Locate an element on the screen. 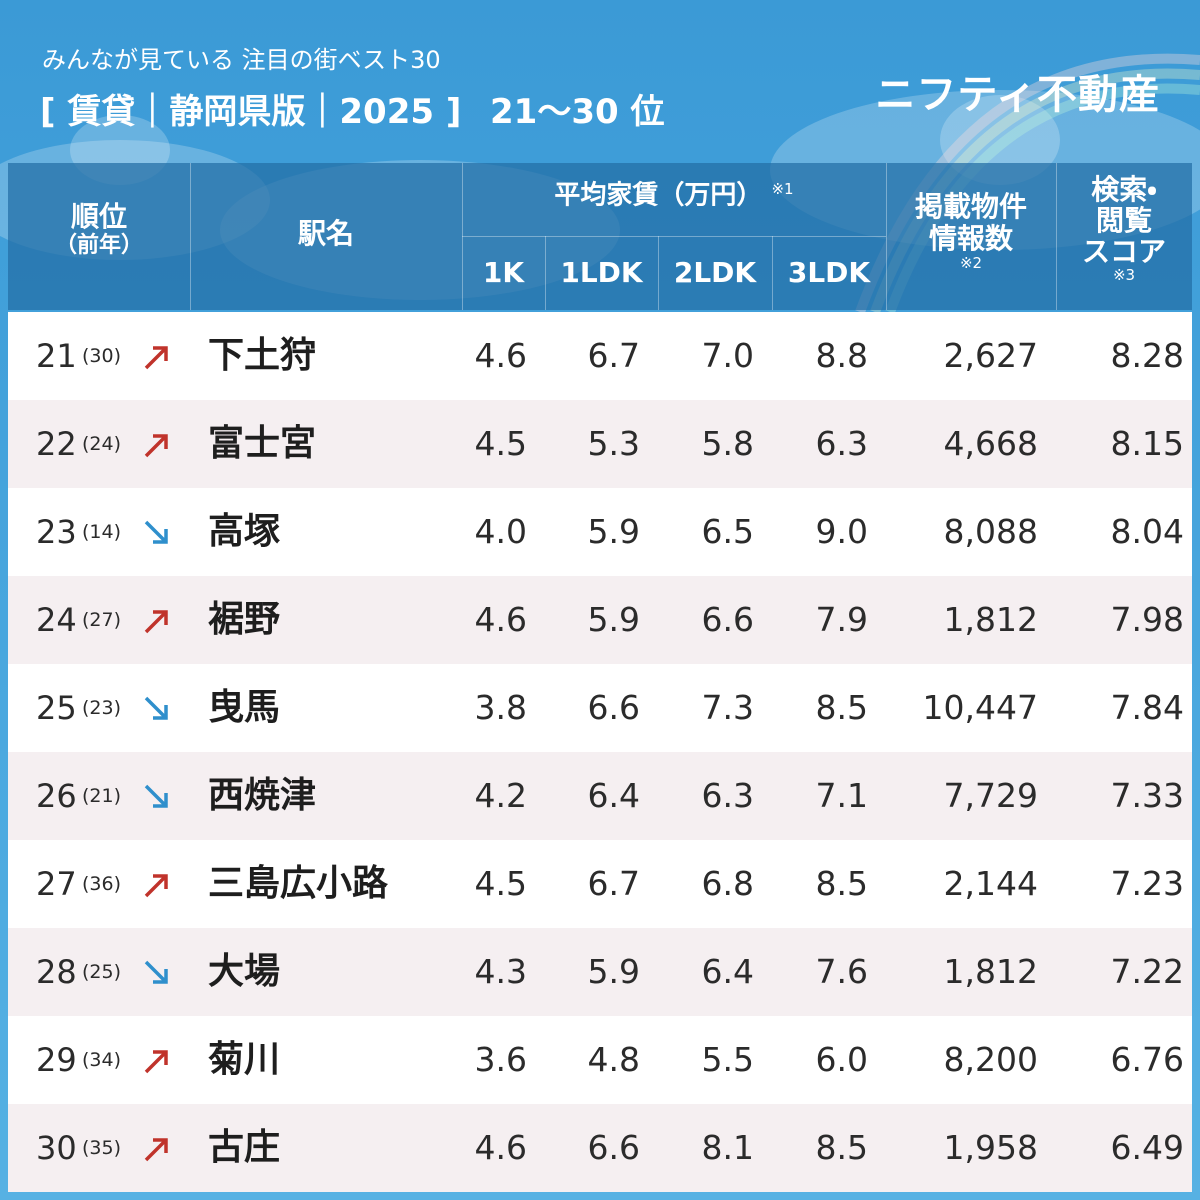  score: 7.84 is located at coordinates (1147, 707).